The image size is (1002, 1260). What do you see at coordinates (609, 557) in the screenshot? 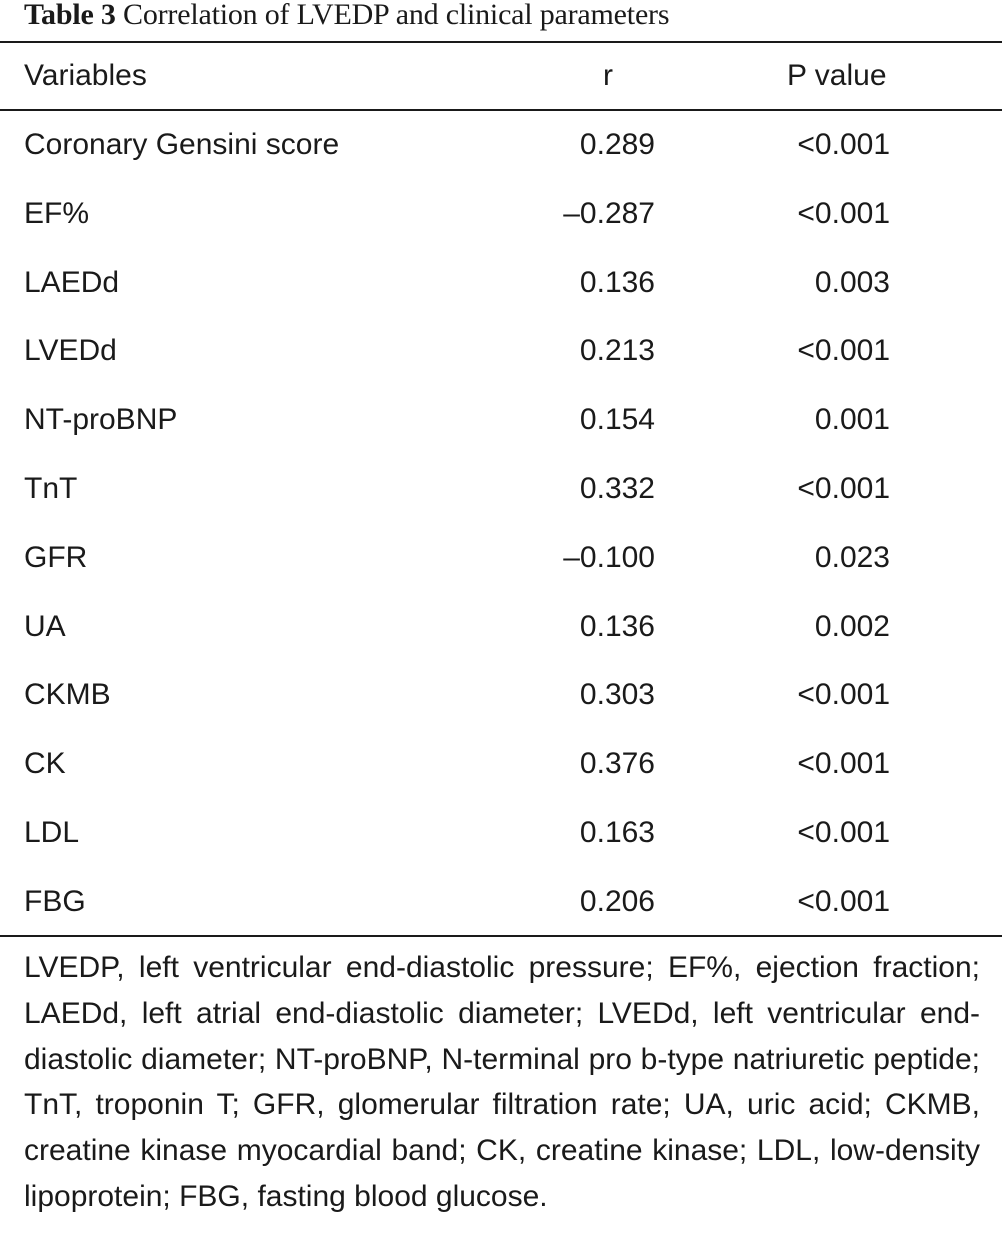
I see `cell-r: –0.100` at bounding box center [609, 557].